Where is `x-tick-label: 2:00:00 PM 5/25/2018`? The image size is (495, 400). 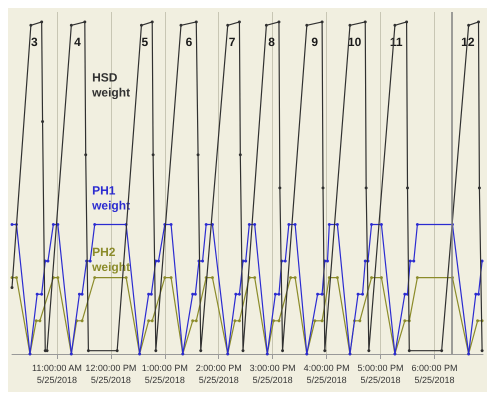
x-tick-label: 2:00:00 PM 5/25/2018 is located at coordinates (219, 374).